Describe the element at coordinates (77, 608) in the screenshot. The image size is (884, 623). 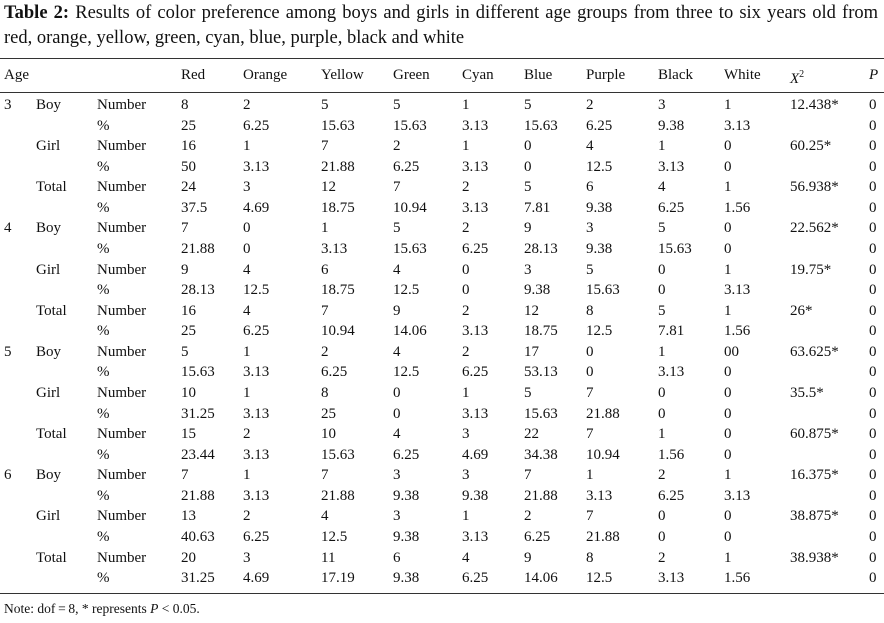
I see `note-prefix: Note: dof = 8, * represents` at that location.